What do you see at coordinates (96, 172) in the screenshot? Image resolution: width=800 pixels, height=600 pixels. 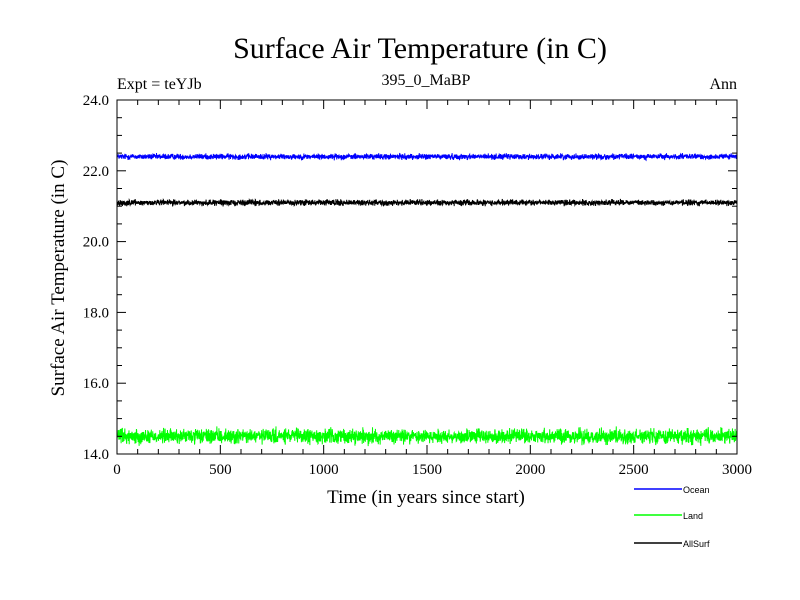 I see `y-tick-label: 22.0` at bounding box center [96, 172].